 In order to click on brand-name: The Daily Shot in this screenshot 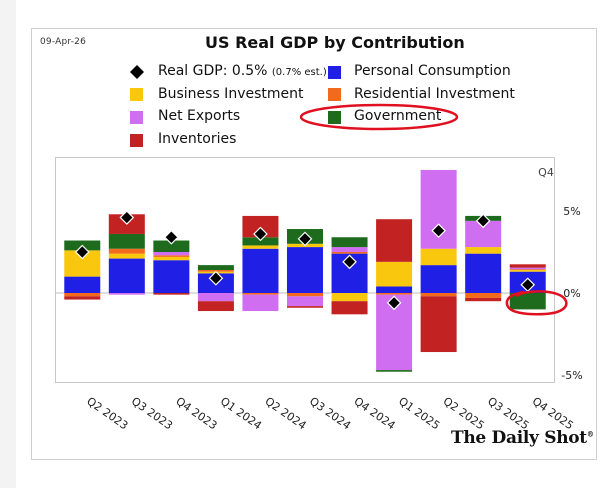, I will do `click(519, 438)`.